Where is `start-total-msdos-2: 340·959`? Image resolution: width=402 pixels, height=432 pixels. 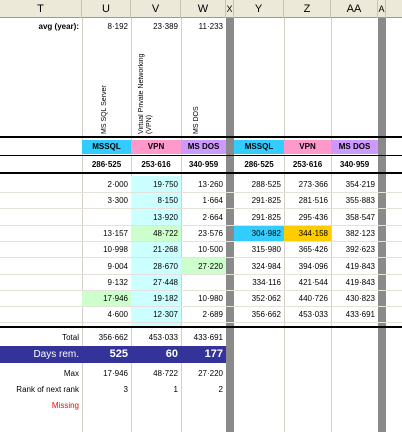
start-total-msdos-2: 340·959 is located at coordinates (354, 164).